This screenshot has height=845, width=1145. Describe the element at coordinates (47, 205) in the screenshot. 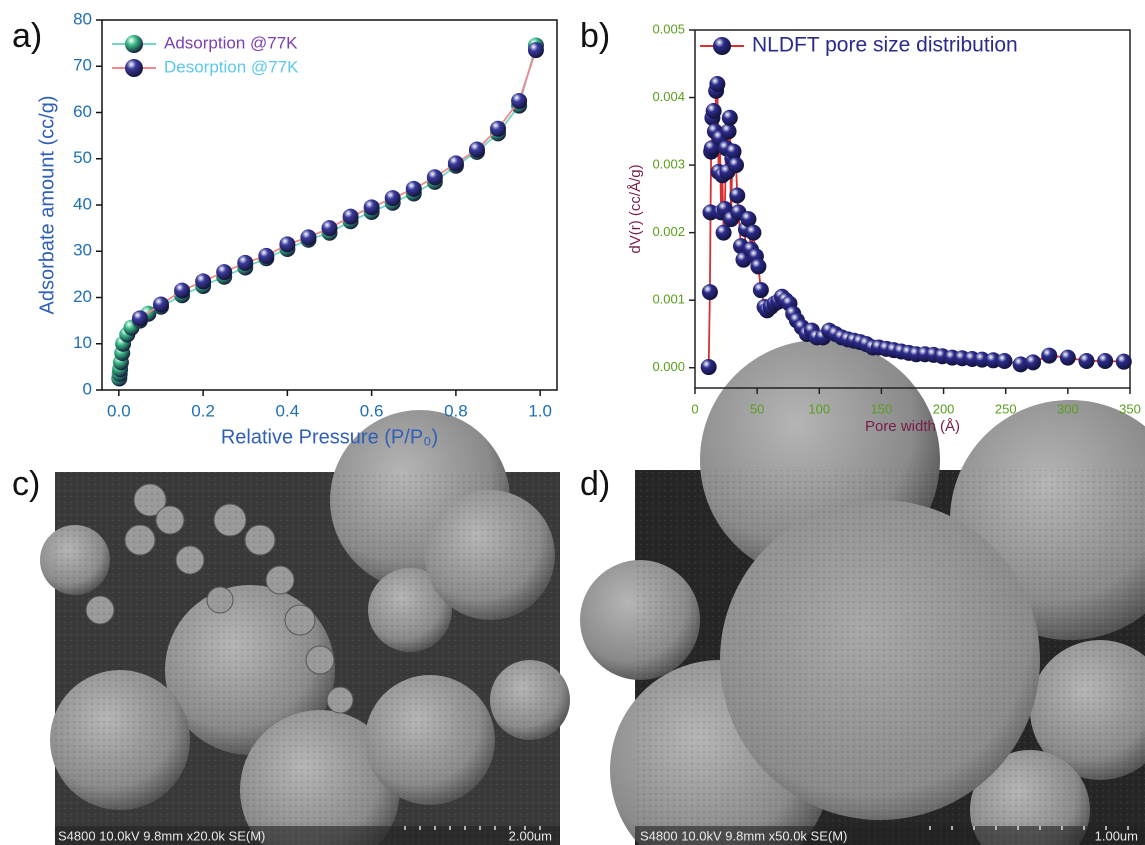

I see `y-axis-label: Adsorbate amount (cc/g)` at that location.